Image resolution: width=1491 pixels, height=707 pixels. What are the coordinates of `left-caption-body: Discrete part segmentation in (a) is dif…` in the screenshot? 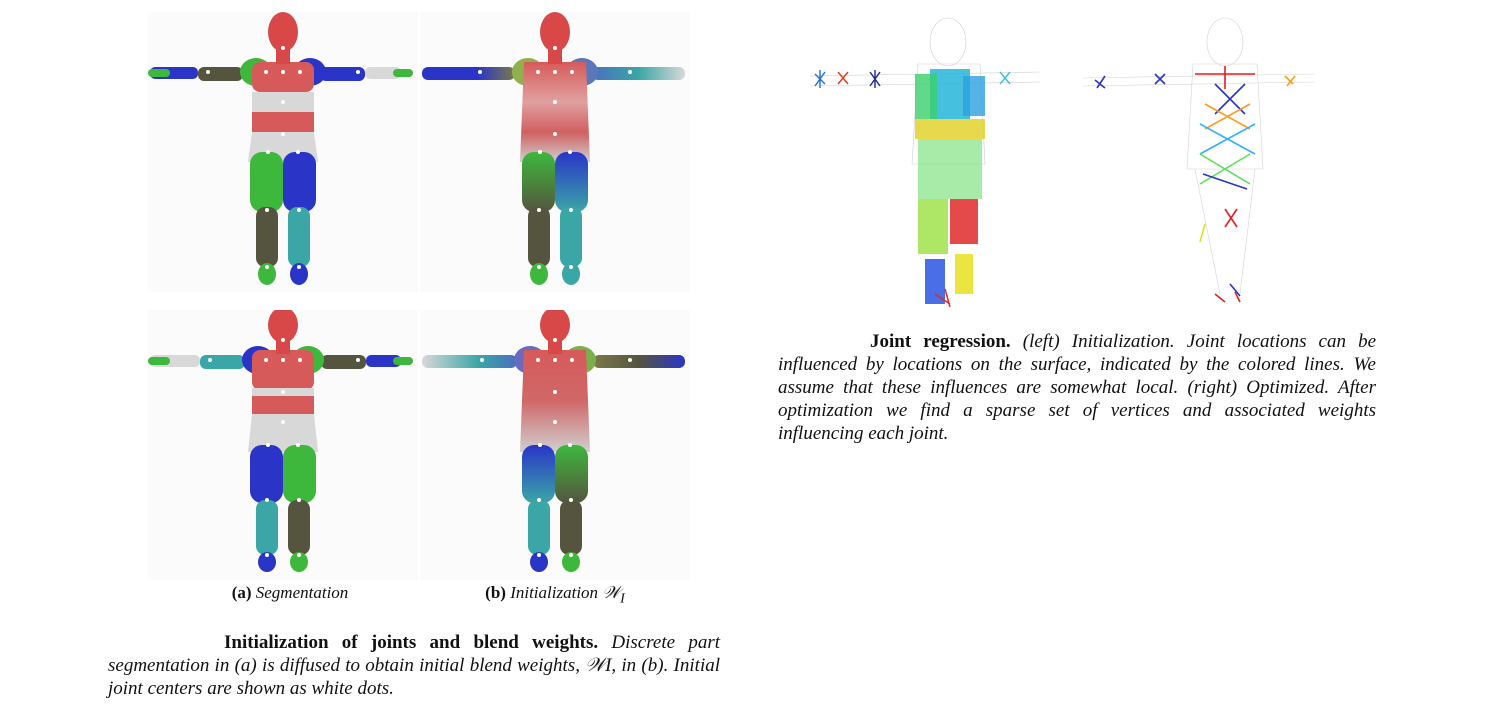 It's located at (414, 665).